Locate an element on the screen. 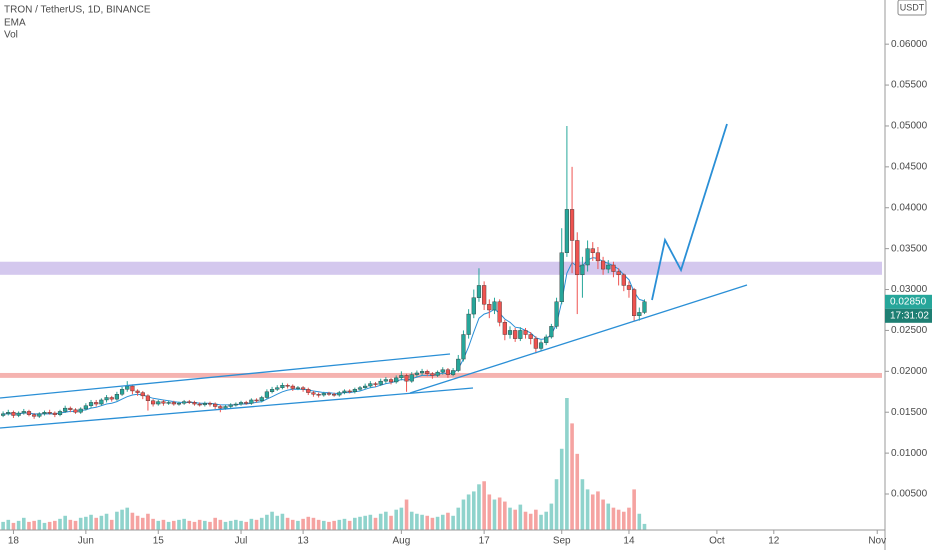 The width and height of the screenshot is (932, 550). indicator-label: EMA is located at coordinates (15, 23).